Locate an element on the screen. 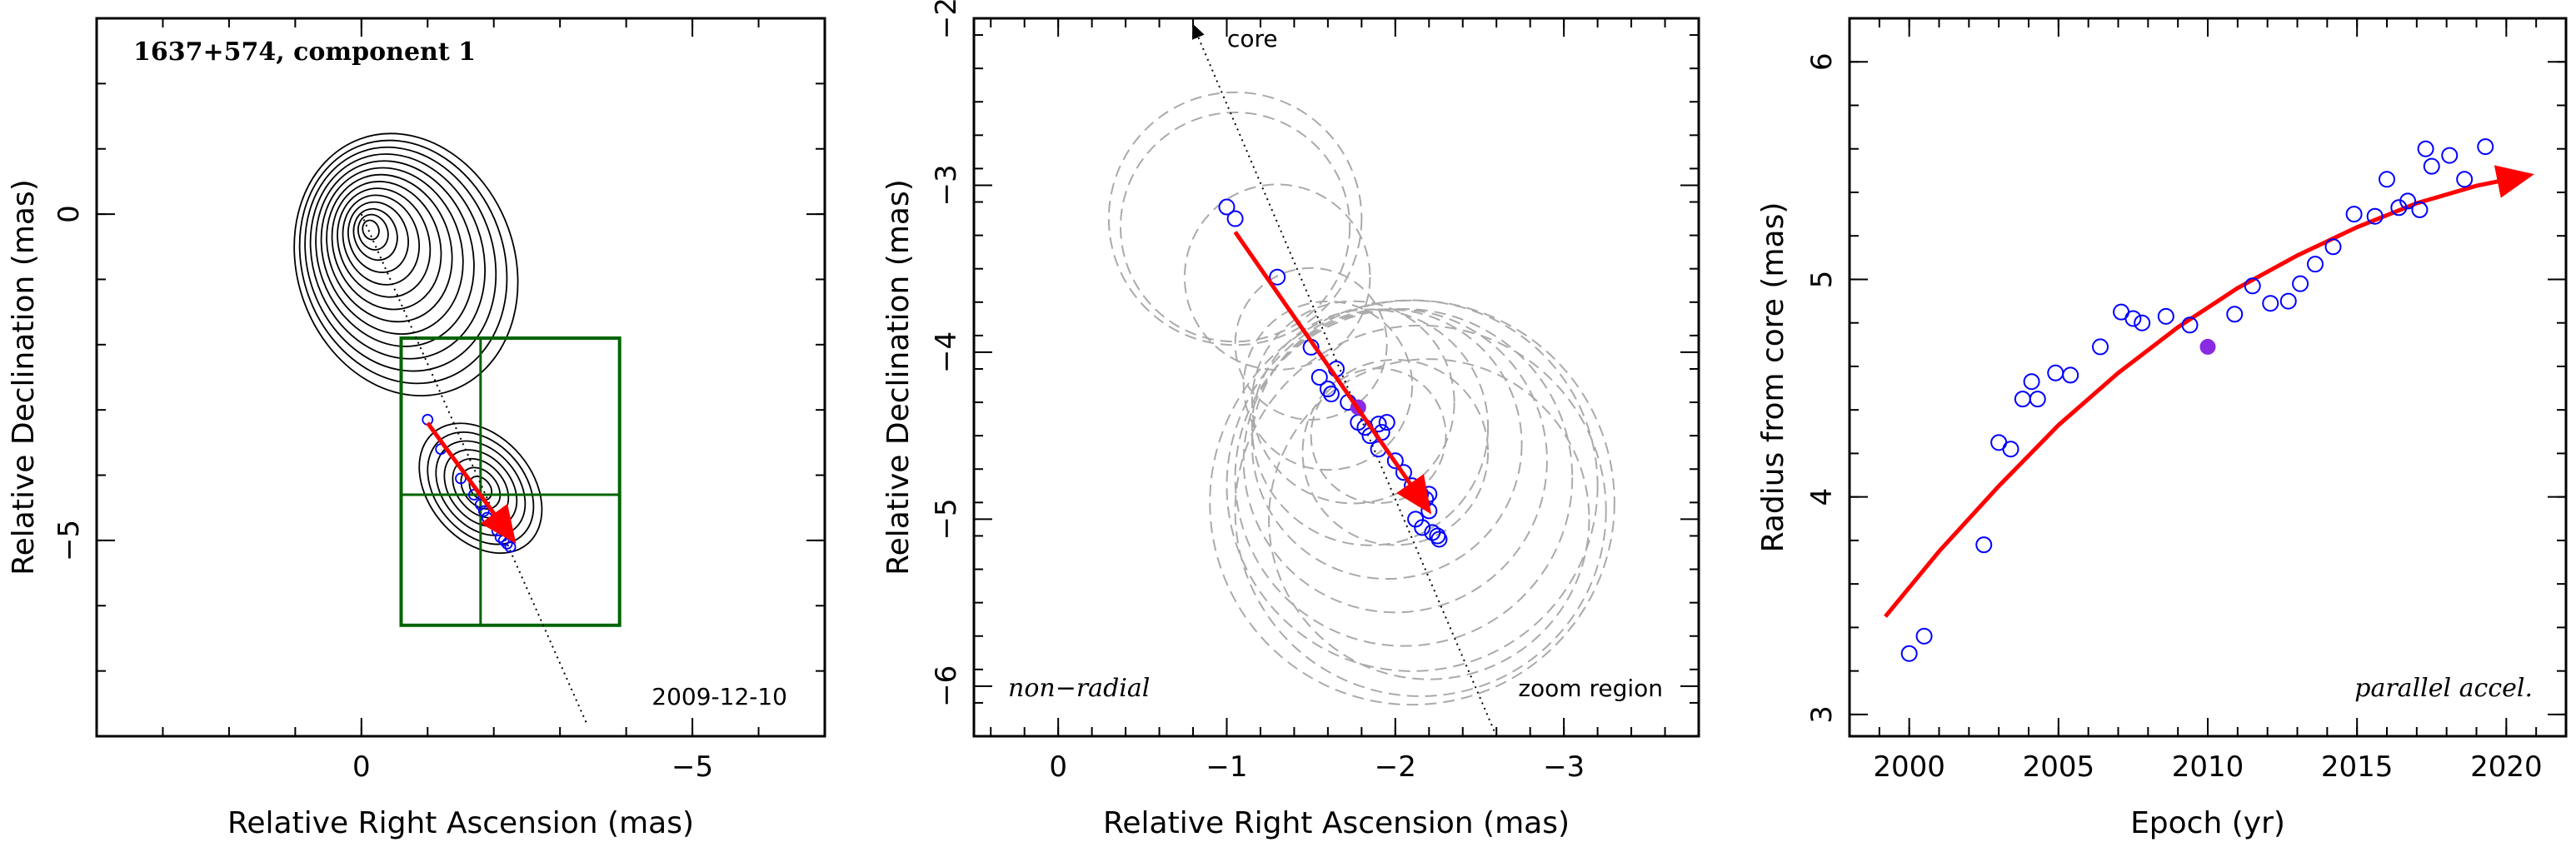 The width and height of the screenshot is (2576, 847). y-tick-label: −3 is located at coordinates (946, 185).